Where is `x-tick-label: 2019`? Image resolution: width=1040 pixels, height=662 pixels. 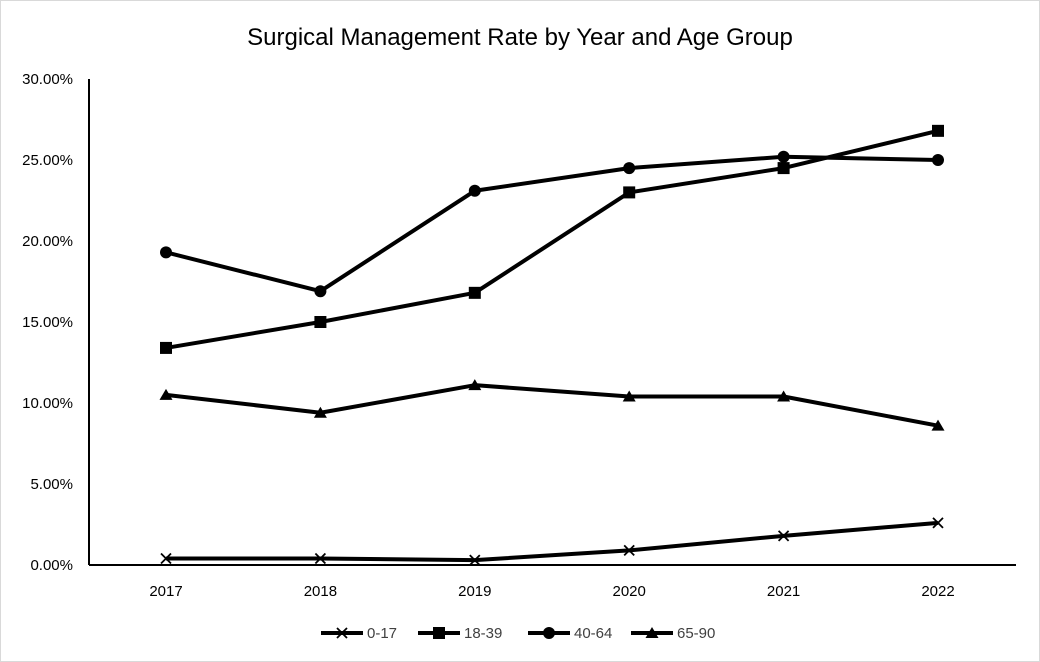
x-tick-label: 2019 is located at coordinates (474, 591).